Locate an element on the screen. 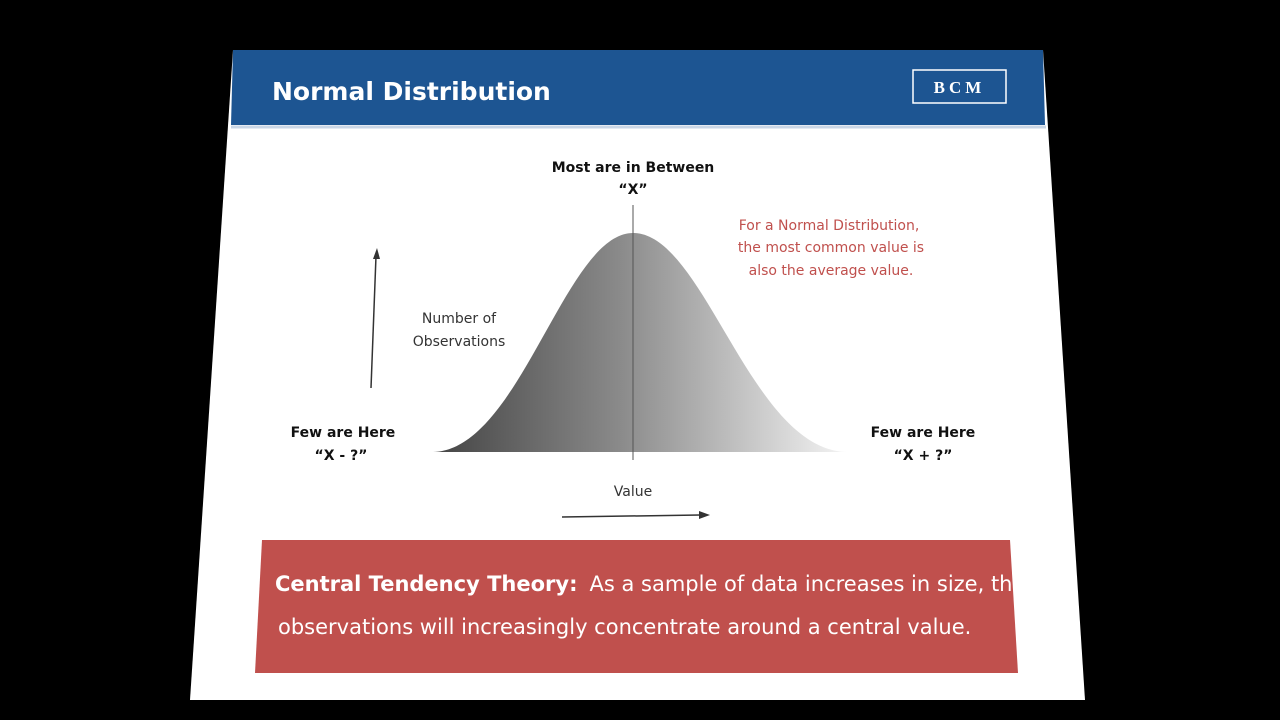  note: For a Normal Distribution, is located at coordinates (829, 226).